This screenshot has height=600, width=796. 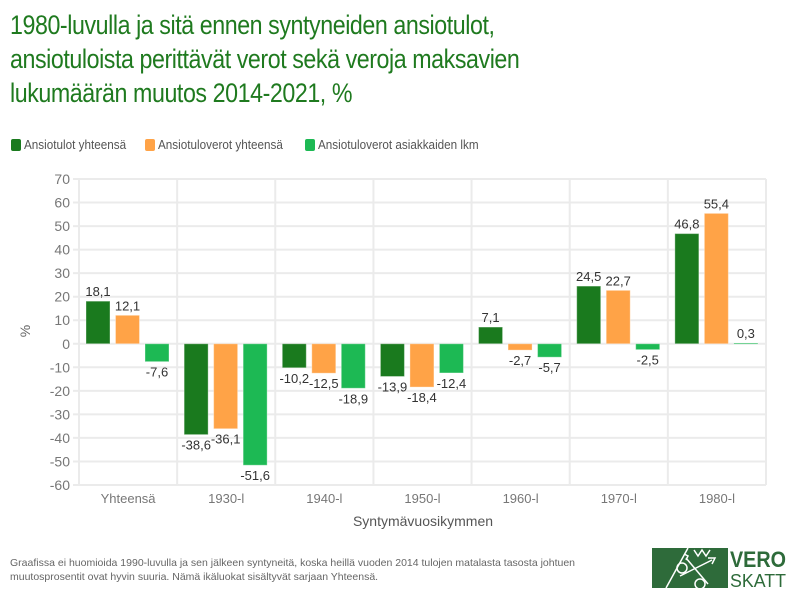 What do you see at coordinates (129, 498) in the screenshot?
I see `x-tick-label: Yhteensä` at bounding box center [129, 498].